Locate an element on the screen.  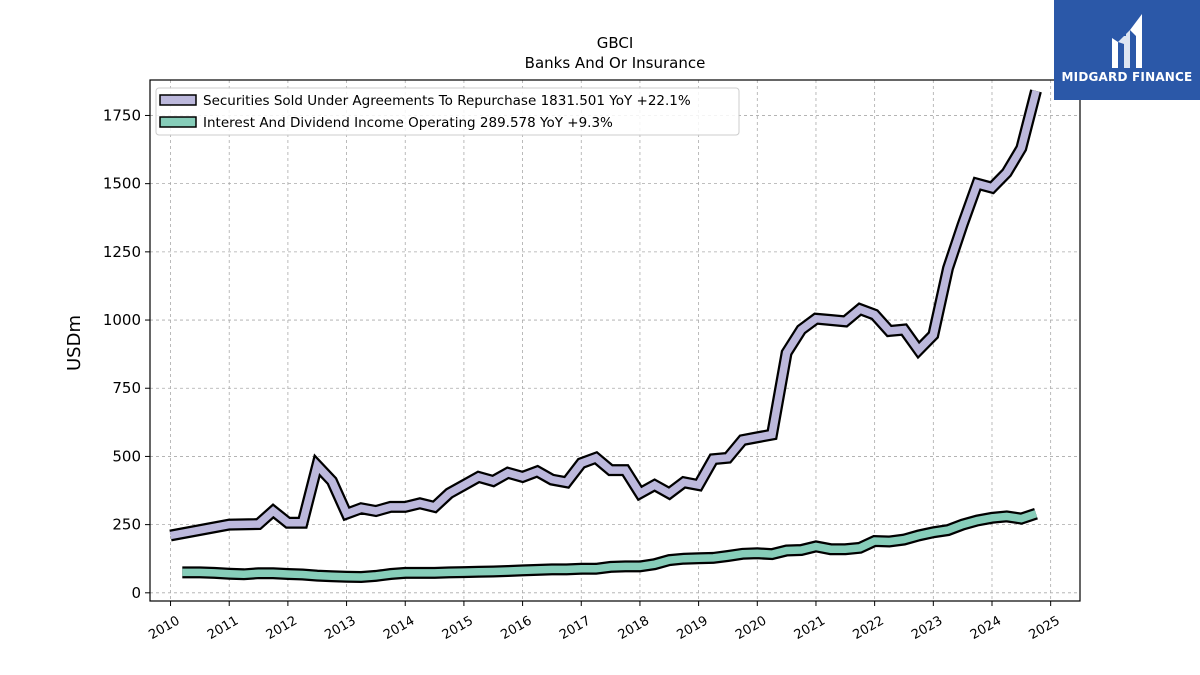
chart-title: GBCI is located at coordinates (615, 43).